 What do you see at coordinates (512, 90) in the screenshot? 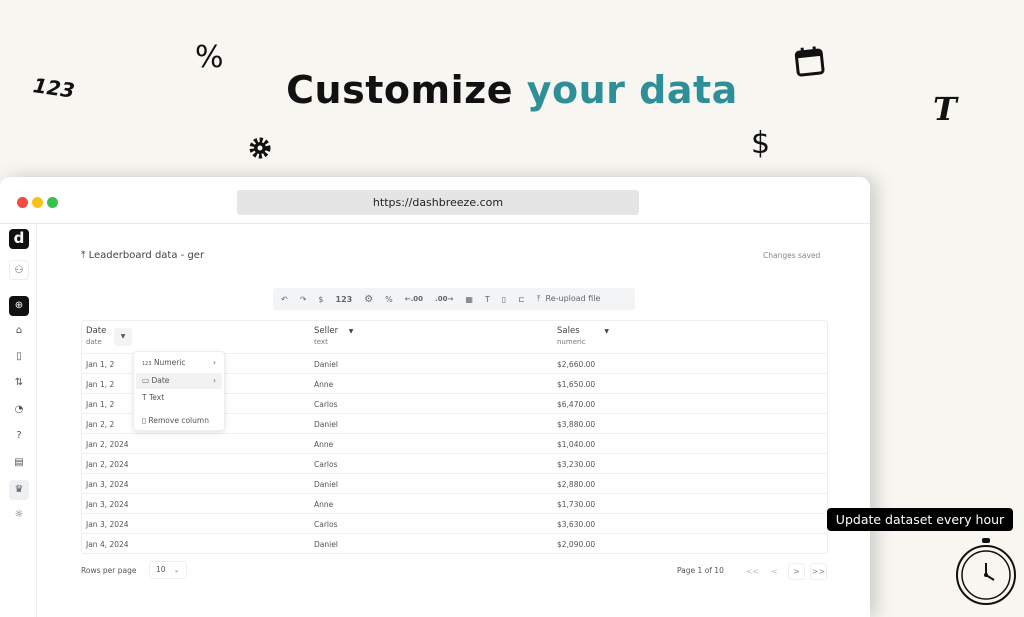
I see `hero-title: Customize your data` at bounding box center [512, 90].